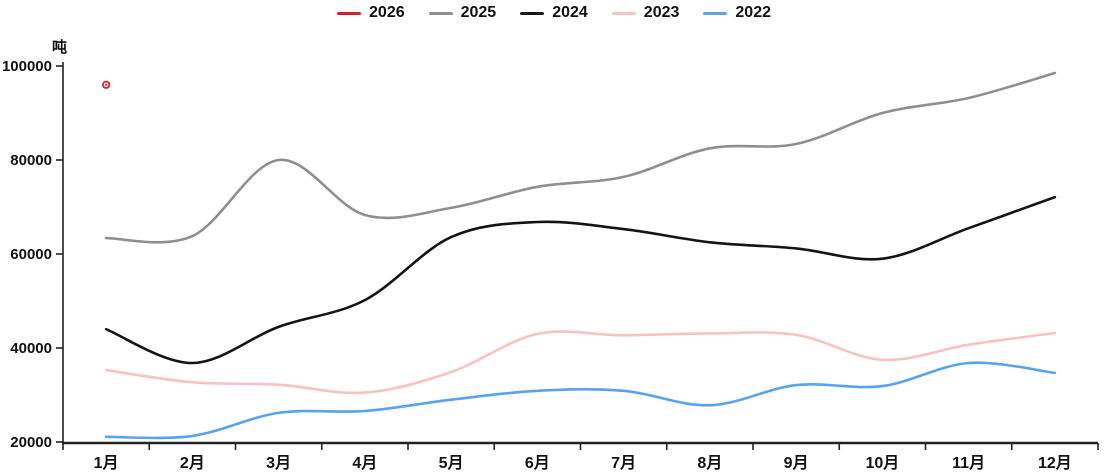 Image resolution: width=1108 pixels, height=476 pixels. What do you see at coordinates (440, 13) in the screenshot?
I see `legend-swatch-2025` at bounding box center [440, 13].